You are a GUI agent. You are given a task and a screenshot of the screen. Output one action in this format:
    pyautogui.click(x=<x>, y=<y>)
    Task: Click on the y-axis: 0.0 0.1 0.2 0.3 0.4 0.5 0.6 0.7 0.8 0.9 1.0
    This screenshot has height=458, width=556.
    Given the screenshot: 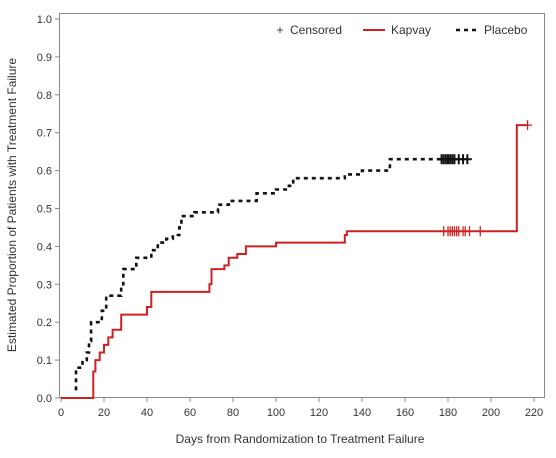 What is the action you would take?
    pyautogui.click(x=48, y=209)
    